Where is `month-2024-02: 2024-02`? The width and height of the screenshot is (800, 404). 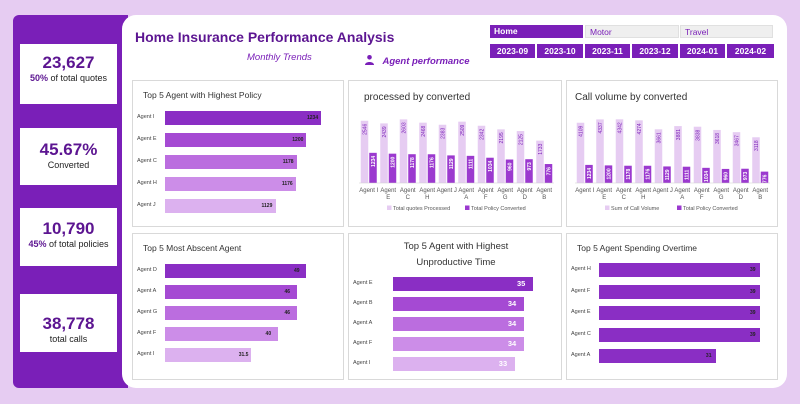
month-2024-02: 2024-02 is located at coordinates (750, 51).